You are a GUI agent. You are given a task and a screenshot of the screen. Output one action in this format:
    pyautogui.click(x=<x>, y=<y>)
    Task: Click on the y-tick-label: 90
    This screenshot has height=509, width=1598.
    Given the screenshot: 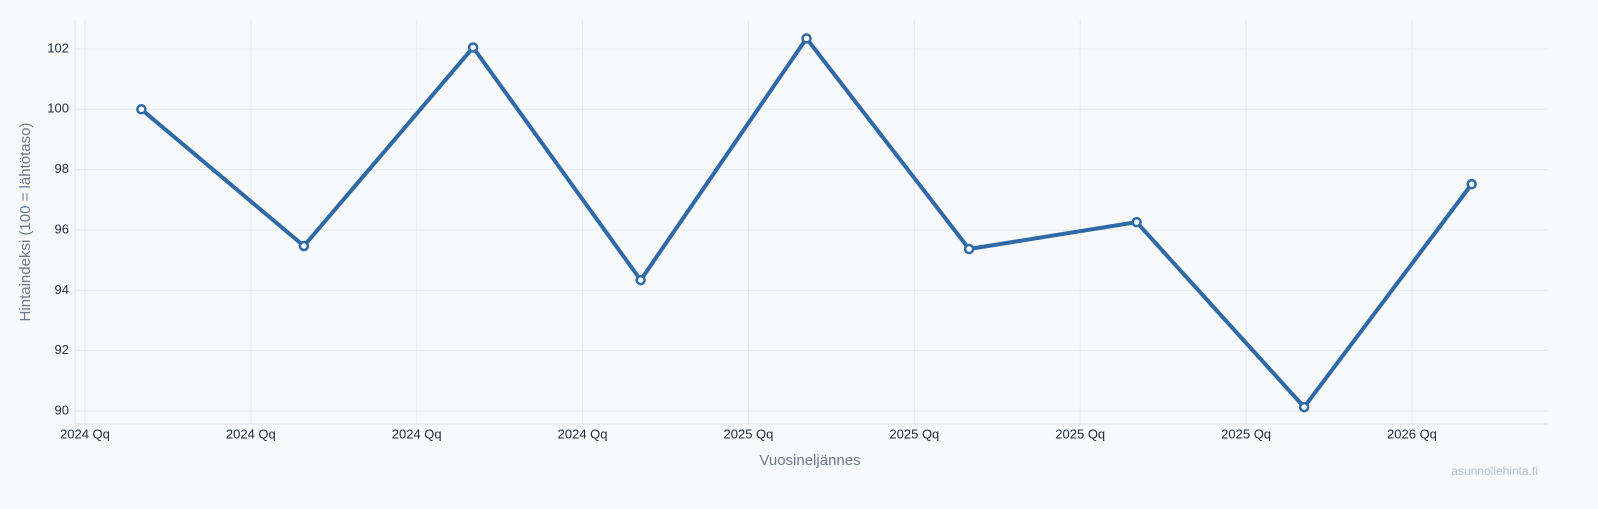 What is the action you would take?
    pyautogui.click(x=62, y=409)
    